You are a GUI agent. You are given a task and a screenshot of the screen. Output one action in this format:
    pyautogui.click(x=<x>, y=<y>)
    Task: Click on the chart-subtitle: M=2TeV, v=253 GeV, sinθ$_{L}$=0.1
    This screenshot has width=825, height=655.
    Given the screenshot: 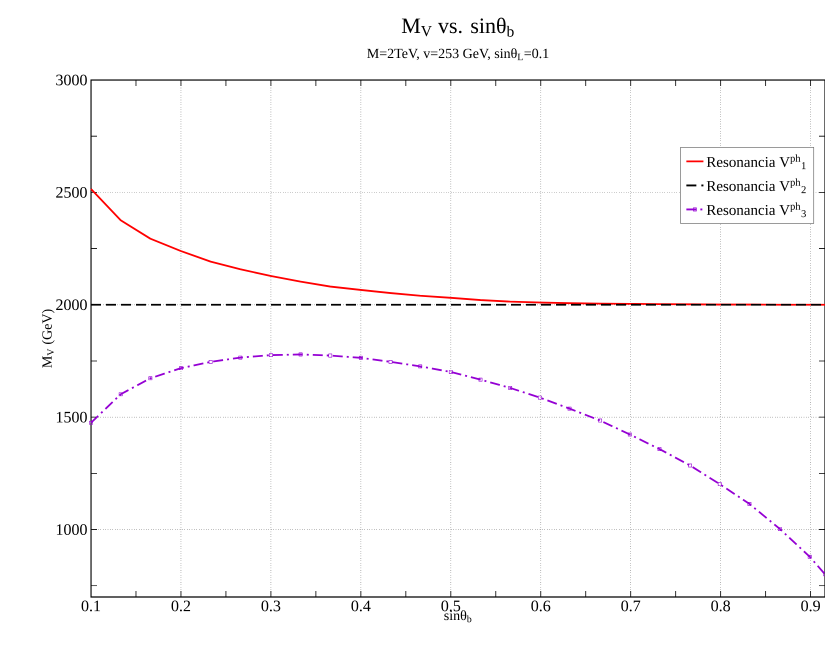 What is the action you would take?
    pyautogui.click(x=457, y=54)
    